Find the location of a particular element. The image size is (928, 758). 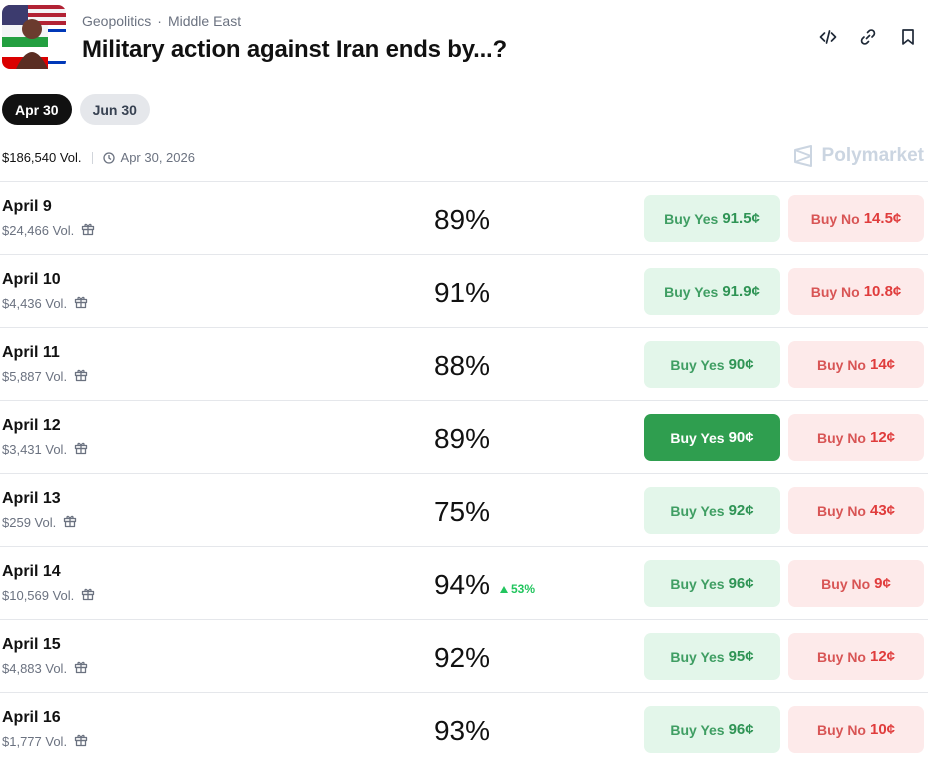

outcome-row: April 13 $259 Vol. 75% Buy Yes 92¢ Buy No 43¢ is located at coordinates (464, 509).